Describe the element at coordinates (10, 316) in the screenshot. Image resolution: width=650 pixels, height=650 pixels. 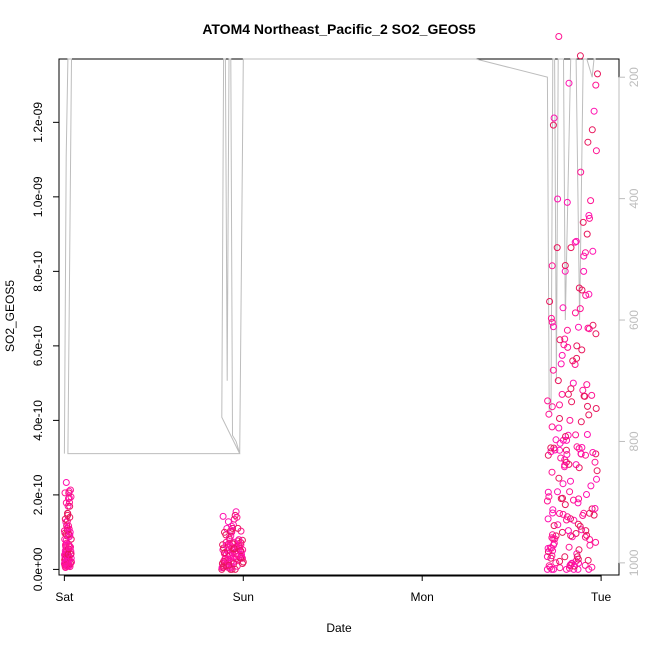
I see `y-axis-label: SO2_GEOS5` at that location.